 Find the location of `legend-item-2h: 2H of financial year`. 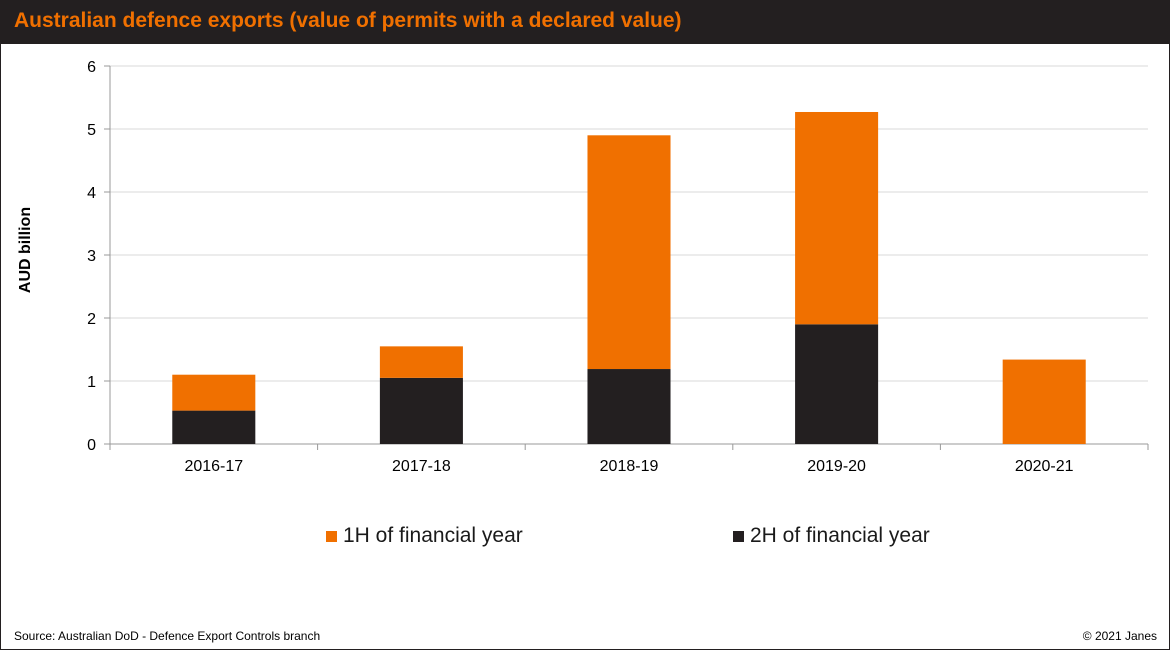

legend-item-2h: 2H of financial year is located at coordinates (831, 536).